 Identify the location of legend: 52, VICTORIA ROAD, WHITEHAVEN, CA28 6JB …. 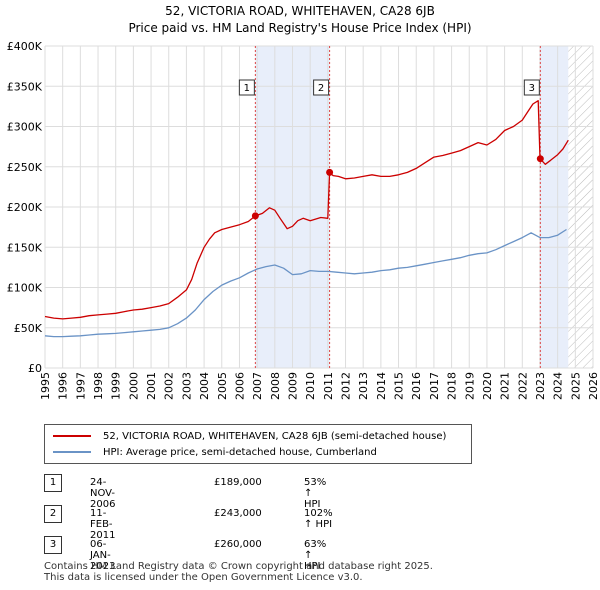
(258, 444).